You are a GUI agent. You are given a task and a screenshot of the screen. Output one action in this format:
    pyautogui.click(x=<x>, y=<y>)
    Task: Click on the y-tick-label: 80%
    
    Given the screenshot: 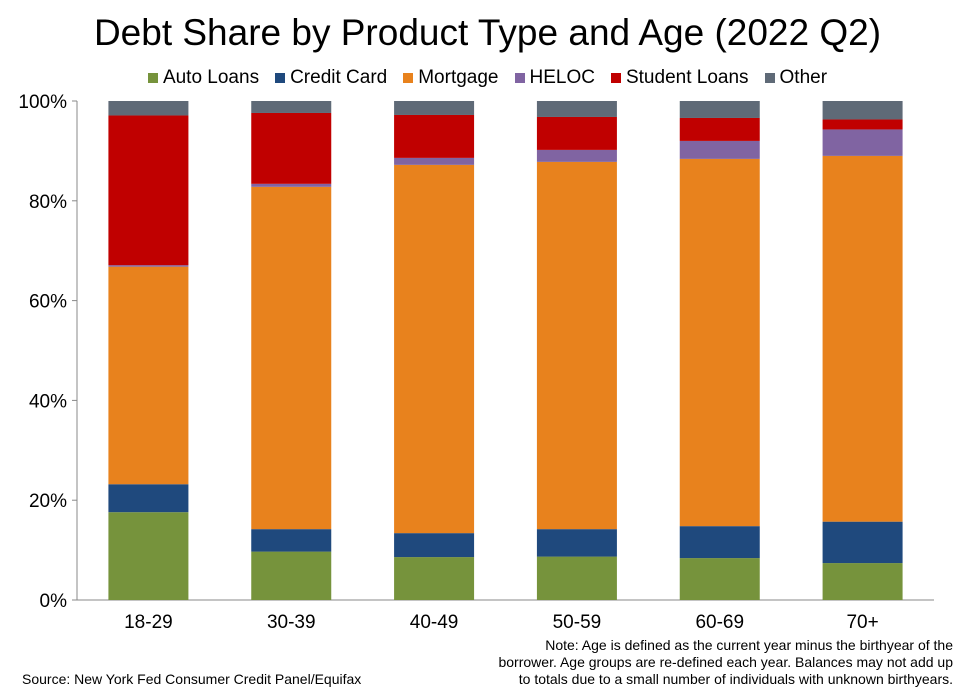 What is the action you would take?
    pyautogui.click(x=48, y=202)
    